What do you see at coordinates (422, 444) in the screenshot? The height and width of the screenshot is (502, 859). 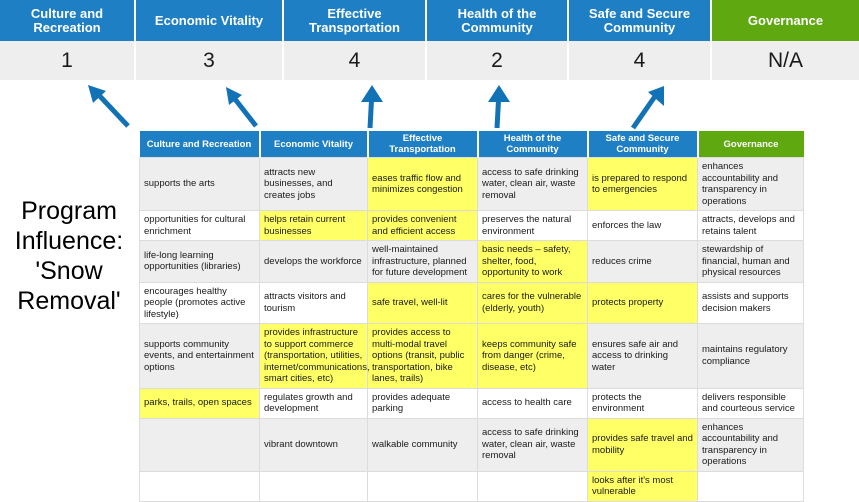 I see `matrix-cell: walkable community` at bounding box center [422, 444].